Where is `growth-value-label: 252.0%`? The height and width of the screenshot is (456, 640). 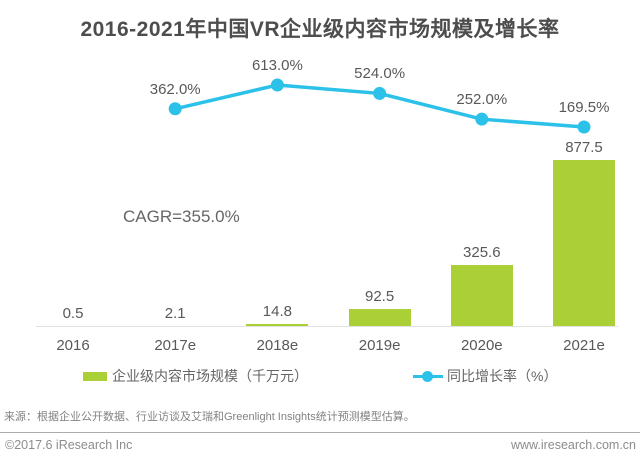 growth-value-label: 252.0% is located at coordinates (482, 100).